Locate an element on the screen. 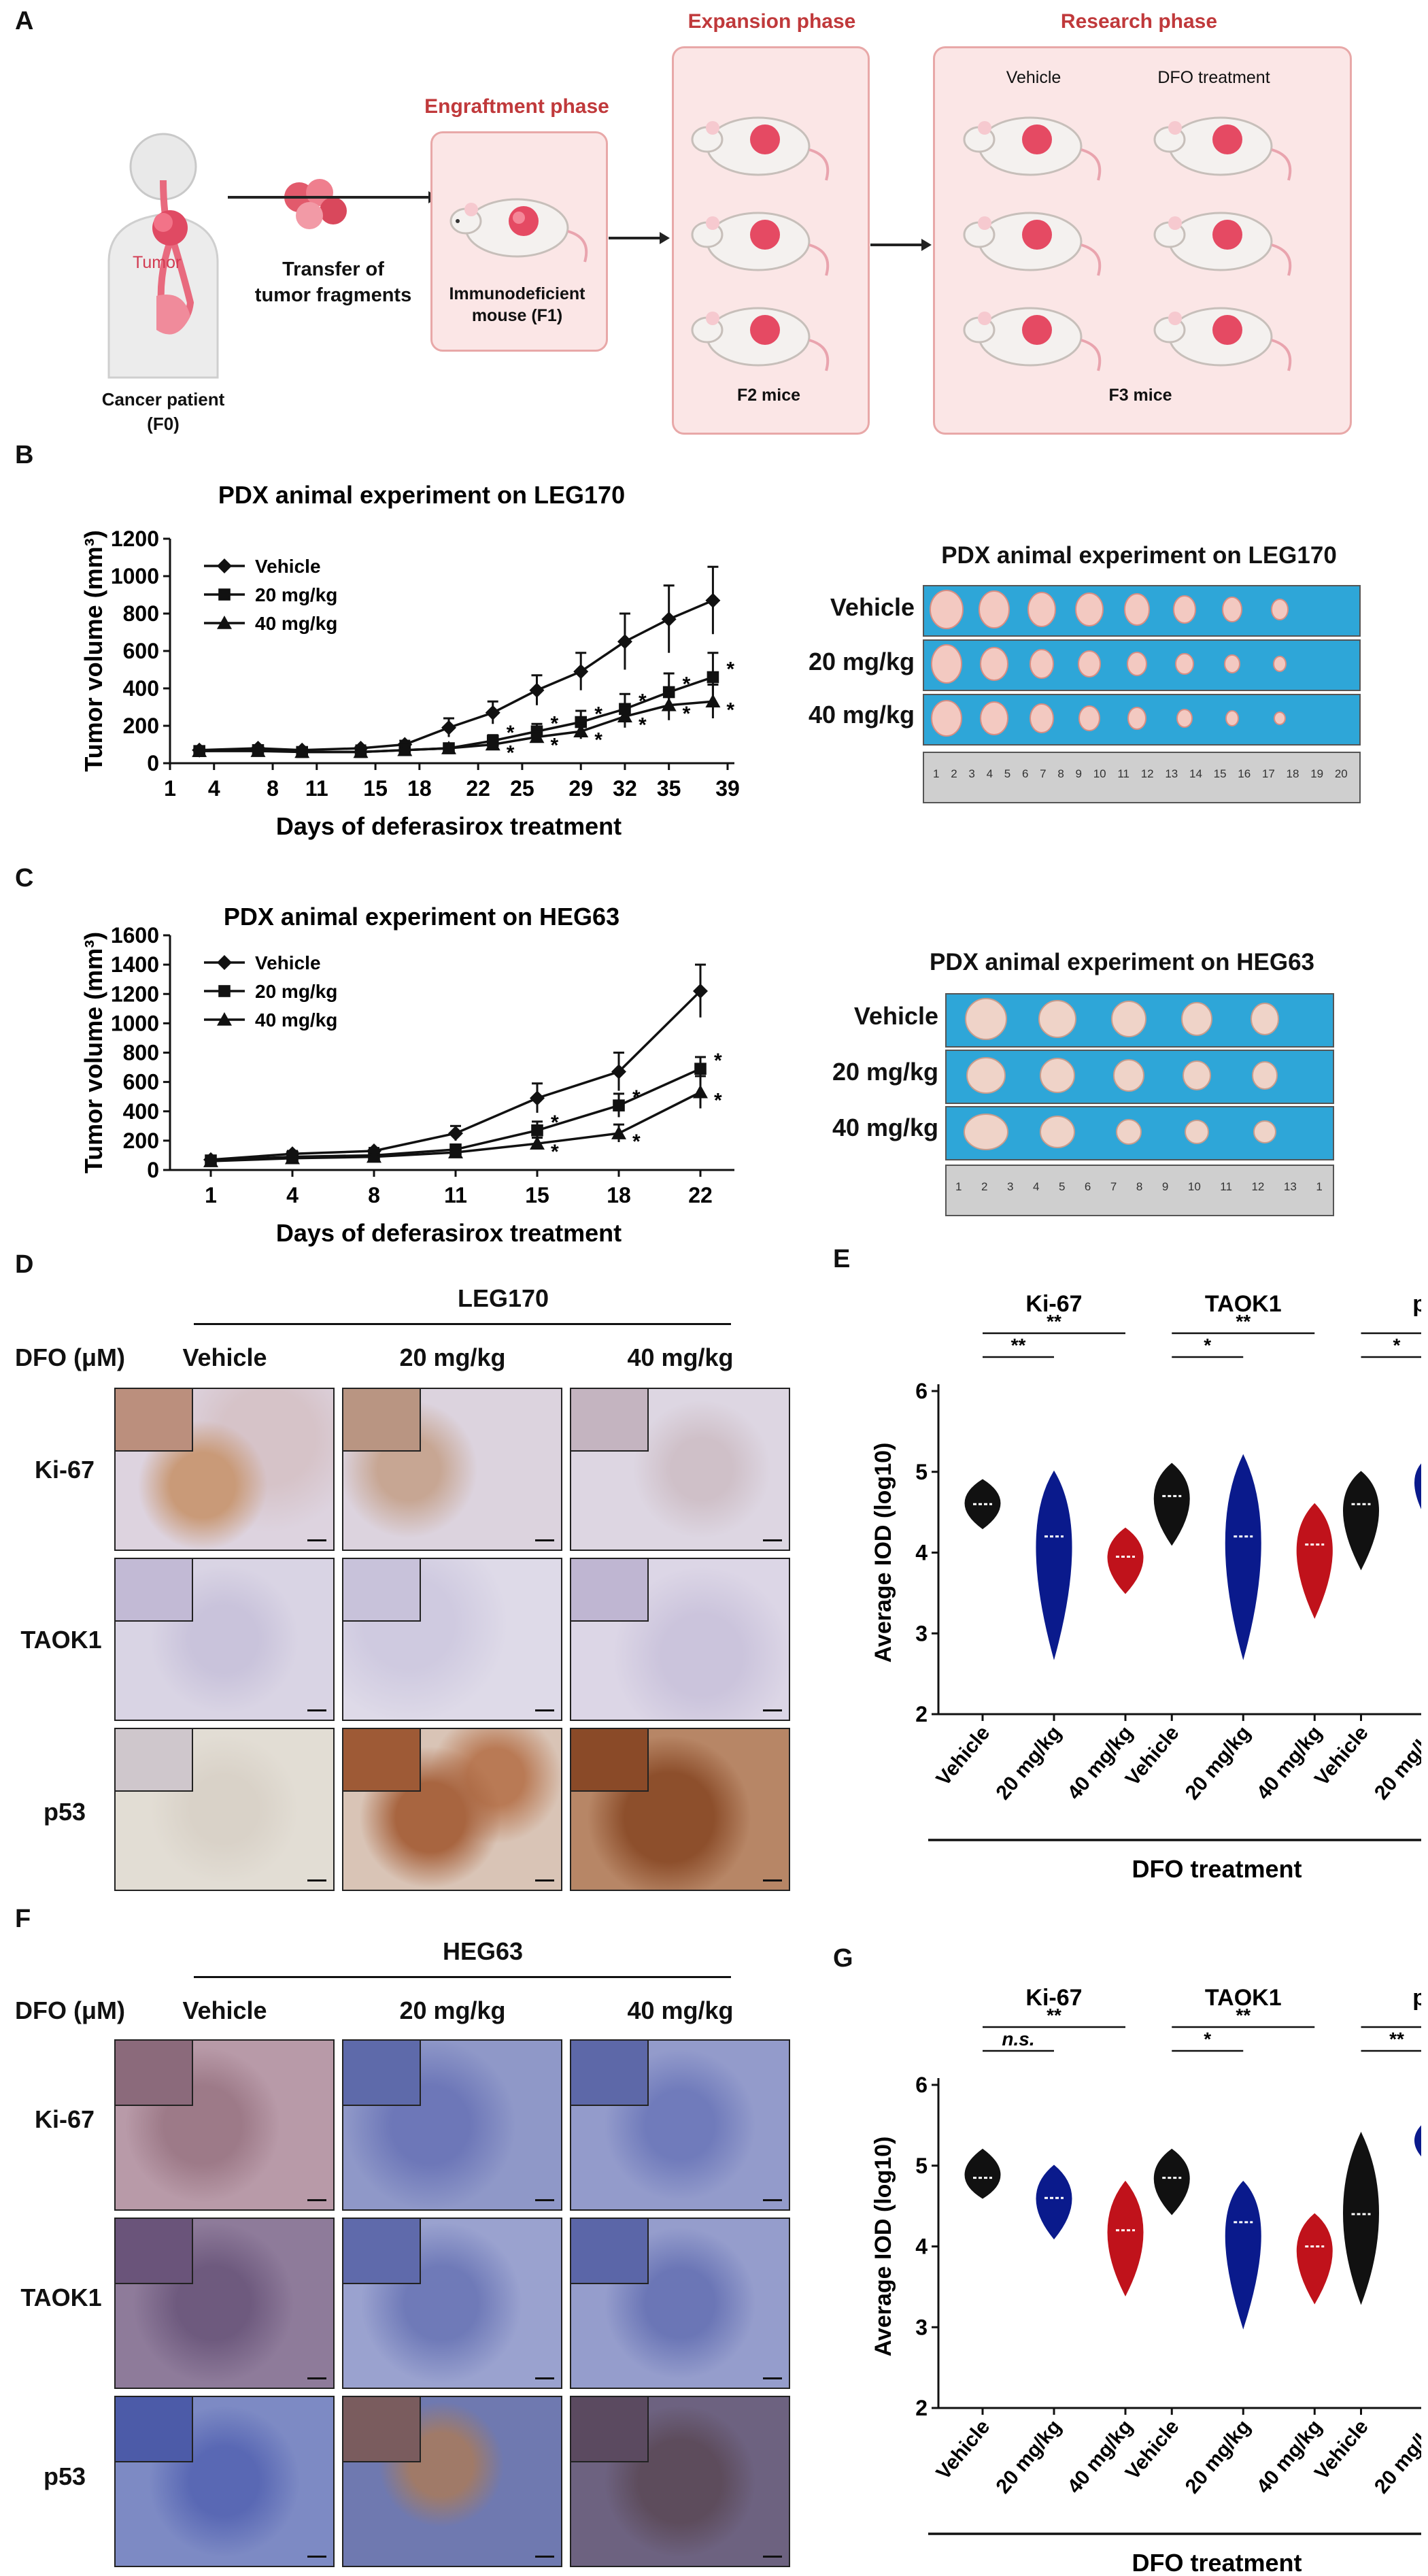  x-axis-label: DFO treatment is located at coordinates (1217, 1869).